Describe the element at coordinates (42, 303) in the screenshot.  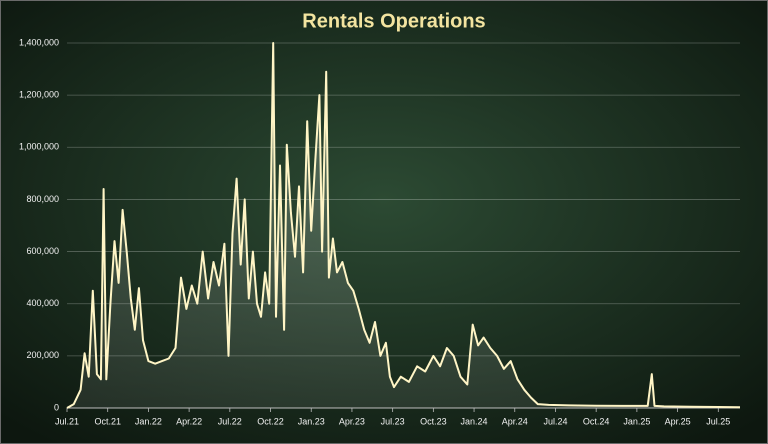
I see `y-tick-label: 400,000` at that location.